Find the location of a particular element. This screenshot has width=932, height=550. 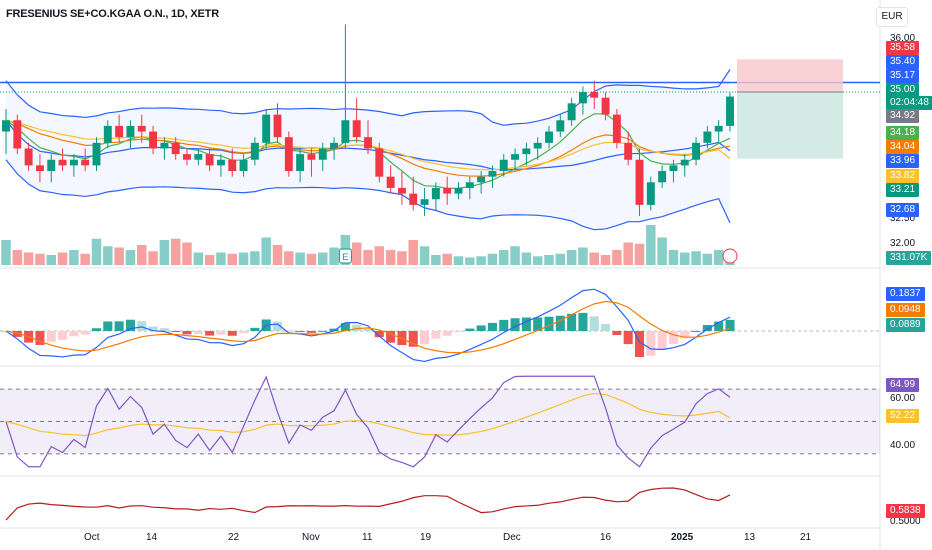

macd-line is located at coordinates (368, 325).